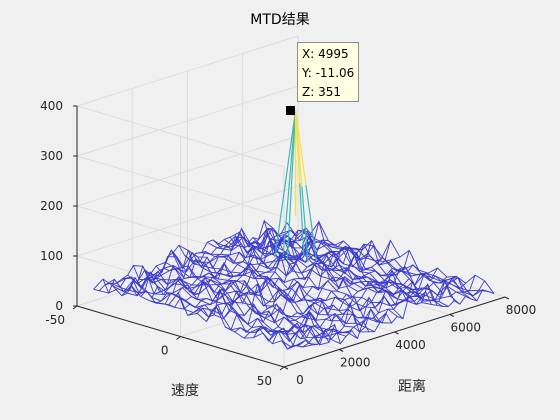  Describe the element at coordinates (55, 320) in the screenshot. I see `y-tick-label: -50` at that location.